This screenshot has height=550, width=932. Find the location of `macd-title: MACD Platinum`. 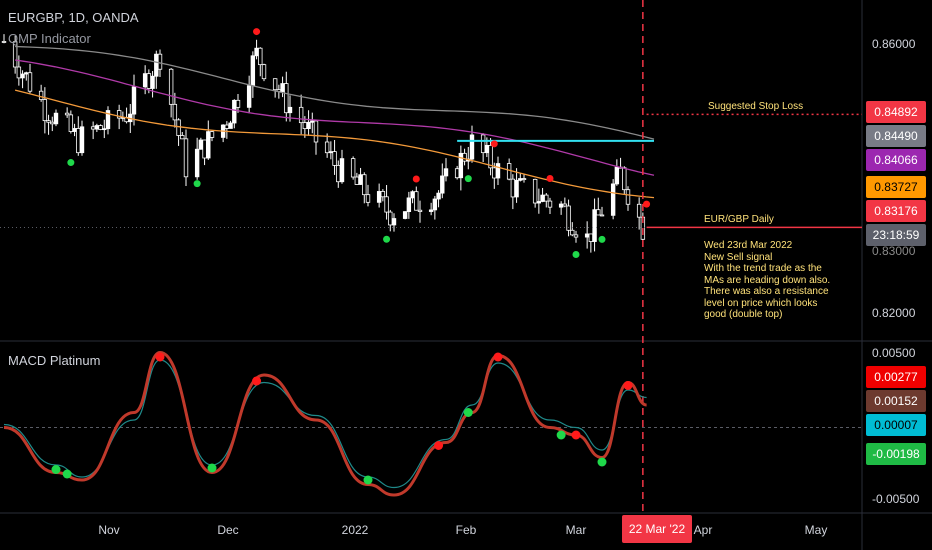

macd-title: MACD Platinum is located at coordinates (54, 360).